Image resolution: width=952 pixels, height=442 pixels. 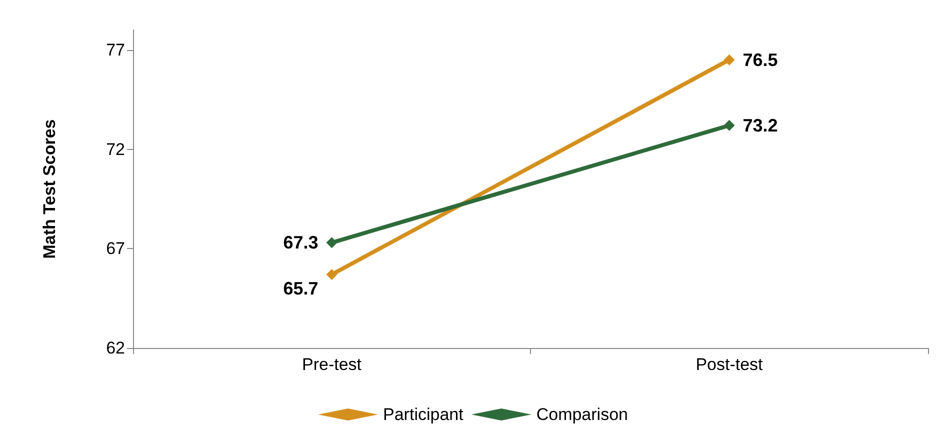 I want to click on x-tick-label: Pre-test, so click(x=332, y=364).